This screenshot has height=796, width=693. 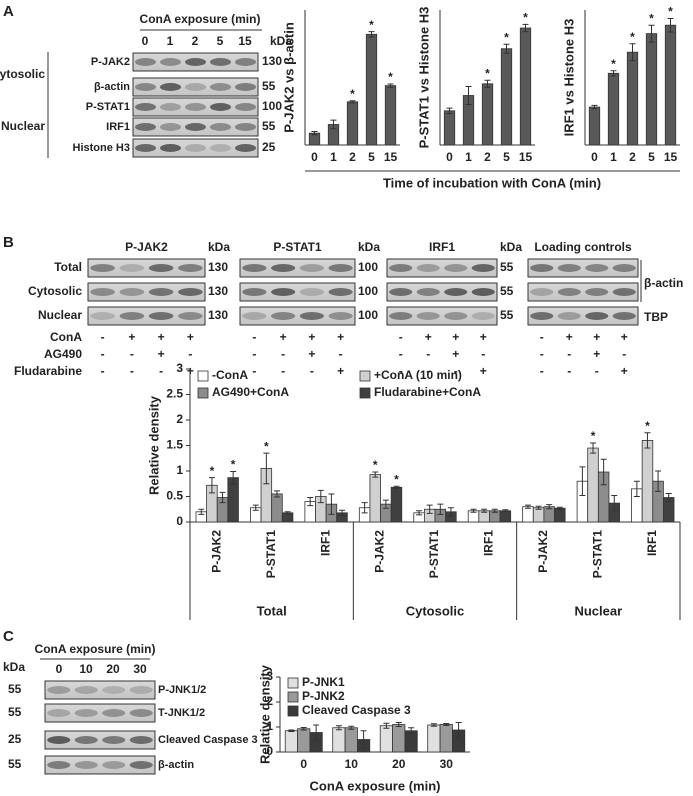 What do you see at coordinates (492, 182) in the screenshot?
I see `x-axis-label: Time of incubation with ConA (min)` at bounding box center [492, 182].